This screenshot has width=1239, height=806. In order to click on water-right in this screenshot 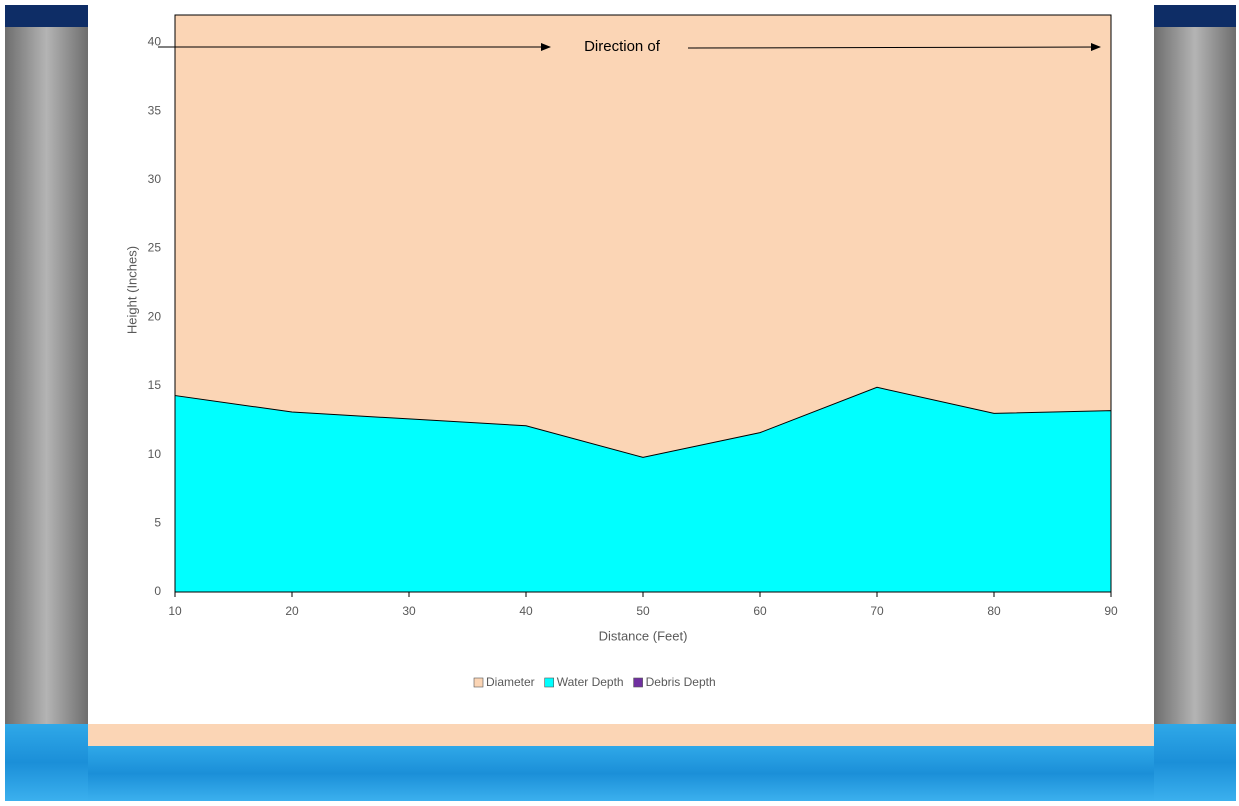, I will do `click(1195, 762)`.